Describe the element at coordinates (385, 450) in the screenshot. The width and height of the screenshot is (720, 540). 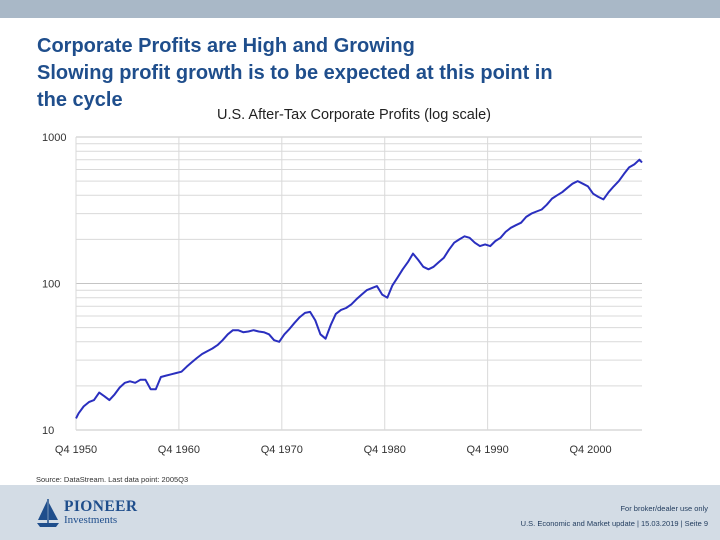
I see `x-tick-label: Q4 1980` at that location.